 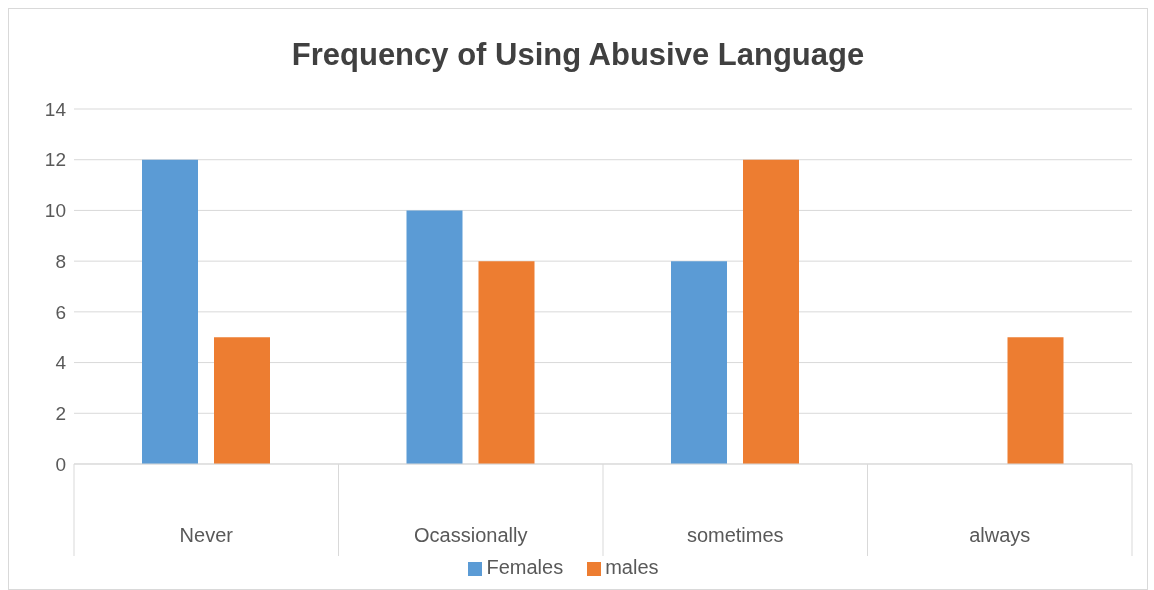 What do you see at coordinates (1000, 535) in the screenshot?
I see `x-tick-label: always` at bounding box center [1000, 535].